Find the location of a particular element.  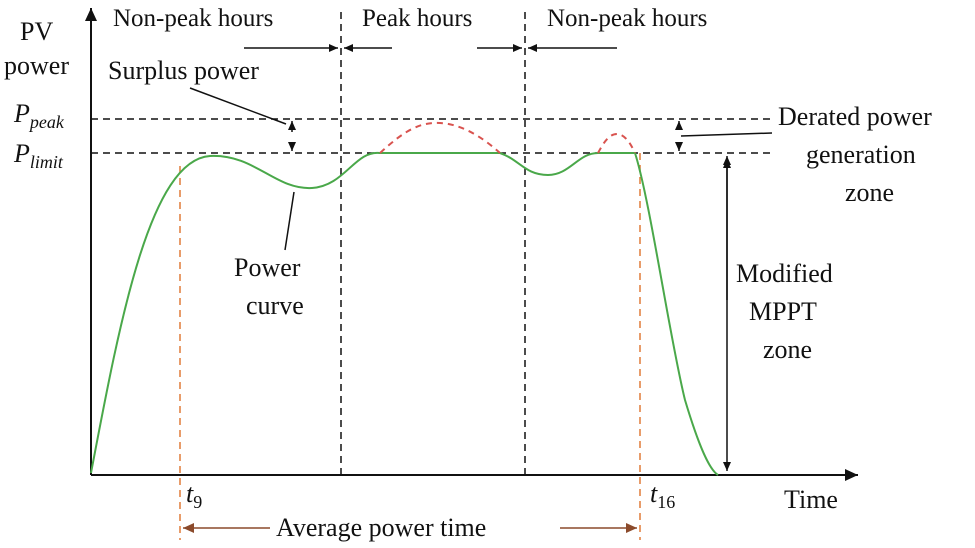

y-axis-label-line1: PV is located at coordinates (36, 31).